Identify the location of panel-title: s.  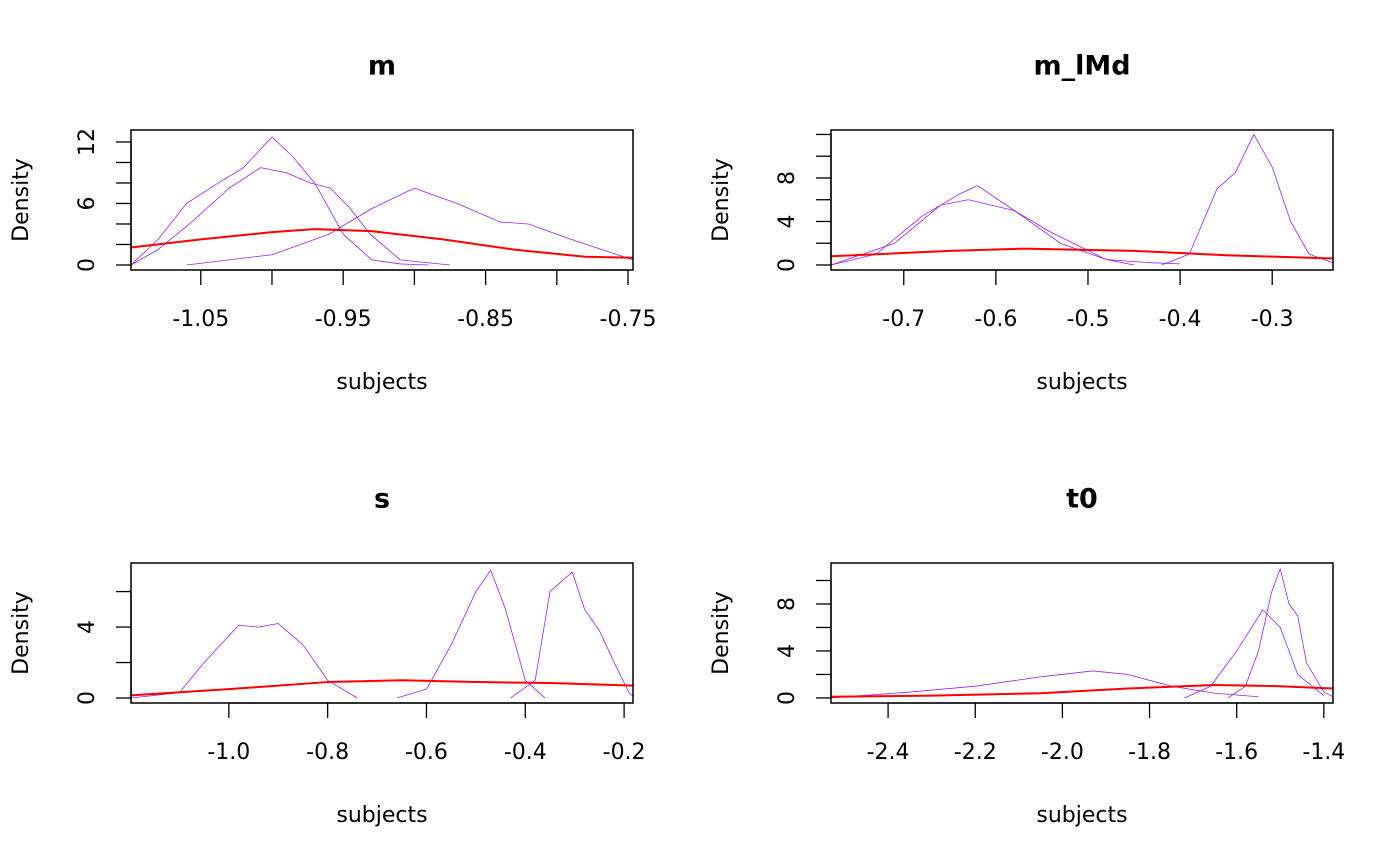
(382, 499).